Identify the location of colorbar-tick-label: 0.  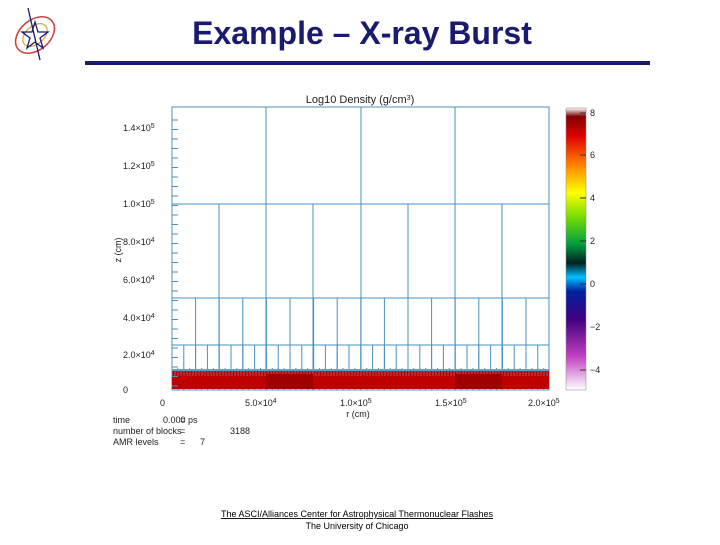
(592, 284).